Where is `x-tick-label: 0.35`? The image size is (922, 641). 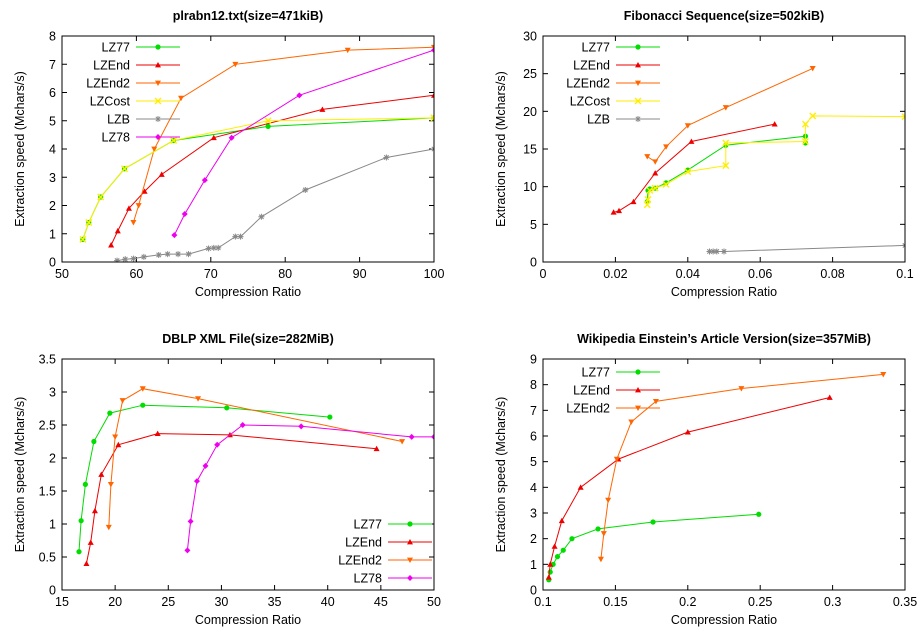 x-tick-label: 0.35 is located at coordinates (905, 602).